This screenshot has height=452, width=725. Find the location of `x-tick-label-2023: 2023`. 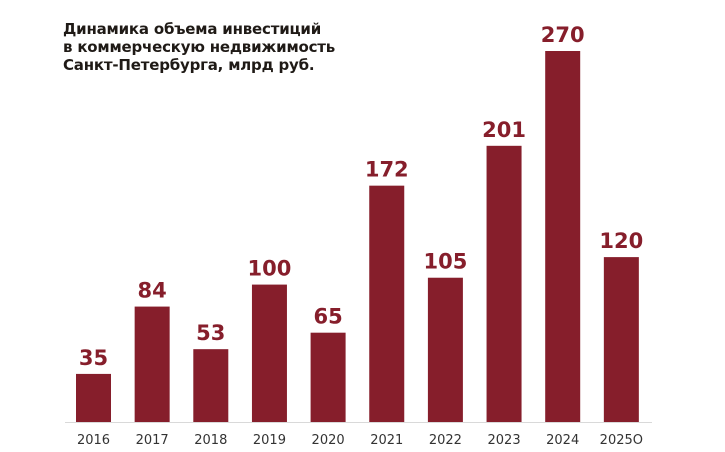

x-tick-label-2023: 2023 is located at coordinates (504, 440).